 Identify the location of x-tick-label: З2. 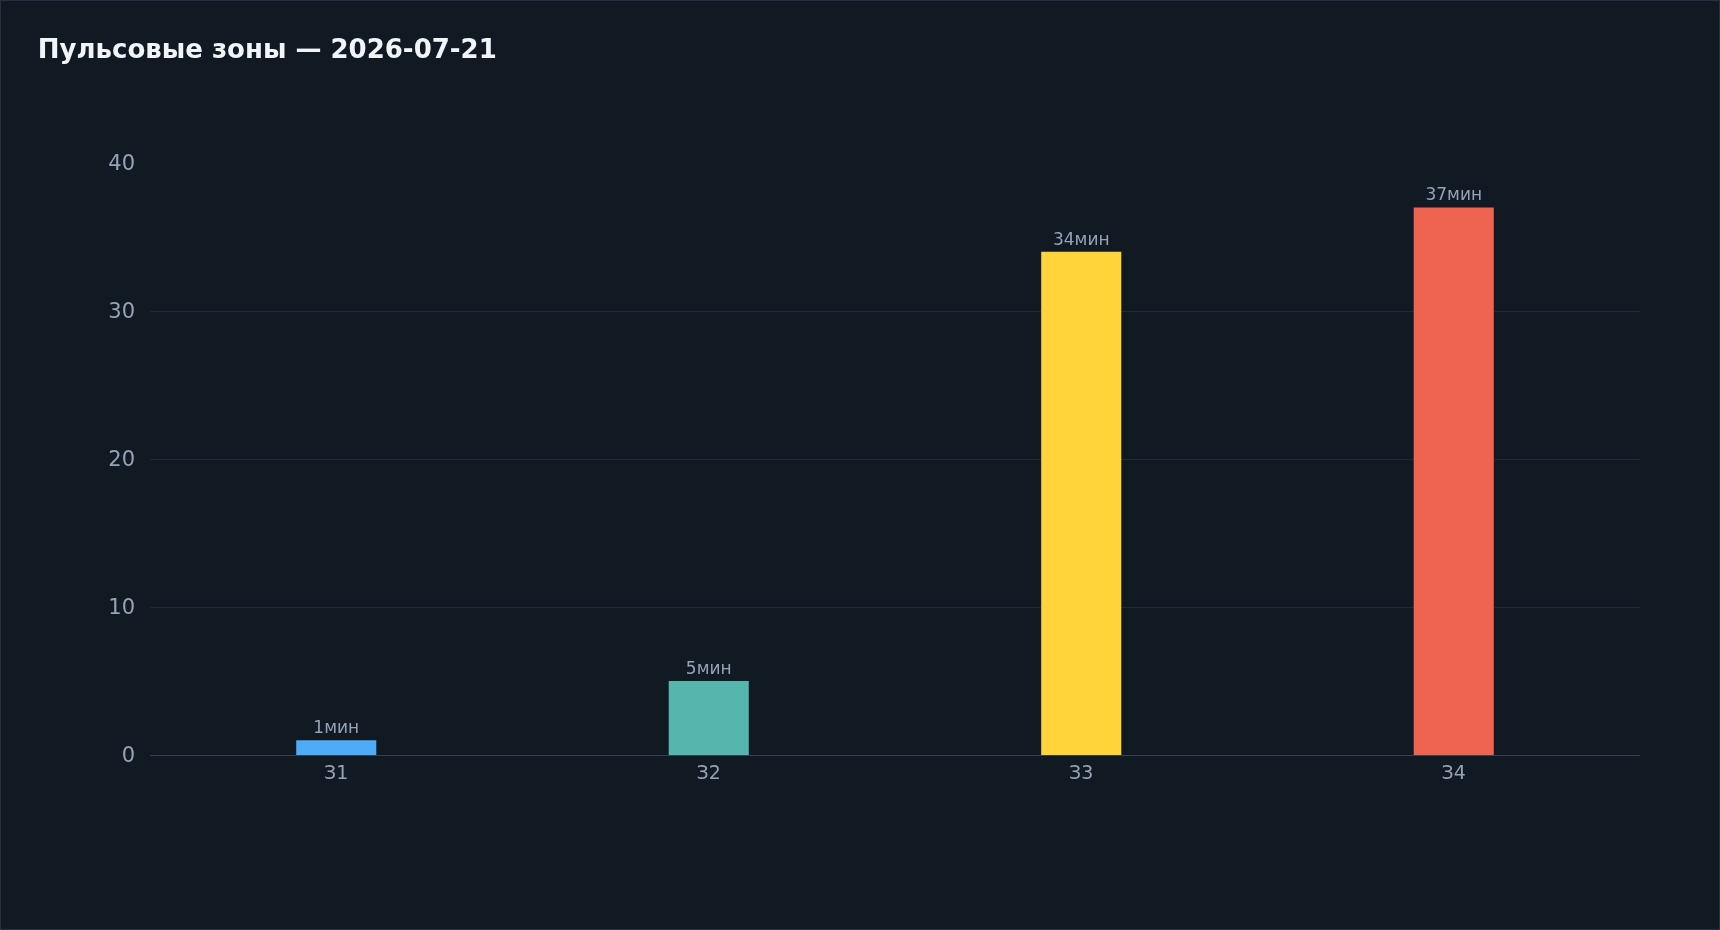
(708, 771).